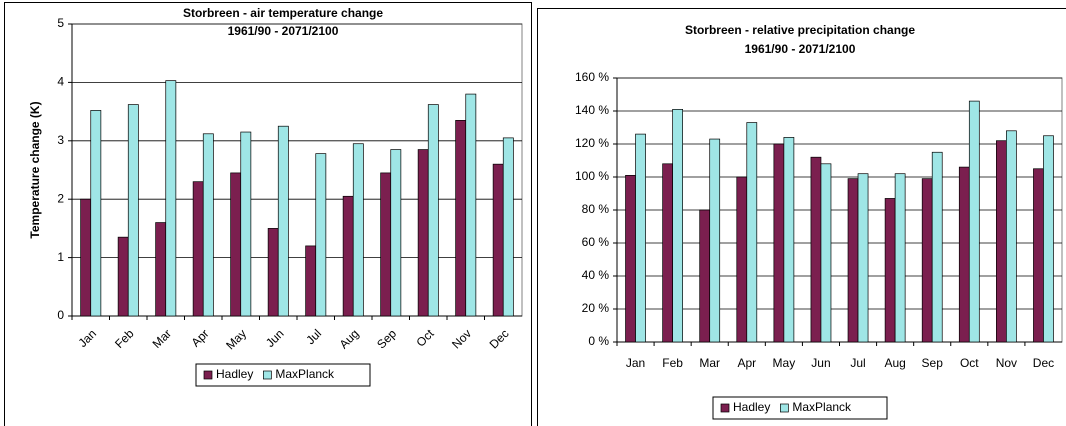 Image resolution: width=1066 pixels, height=426 pixels. Describe the element at coordinates (1043, 363) in the screenshot. I see `x-tick-label: Dec` at that location.